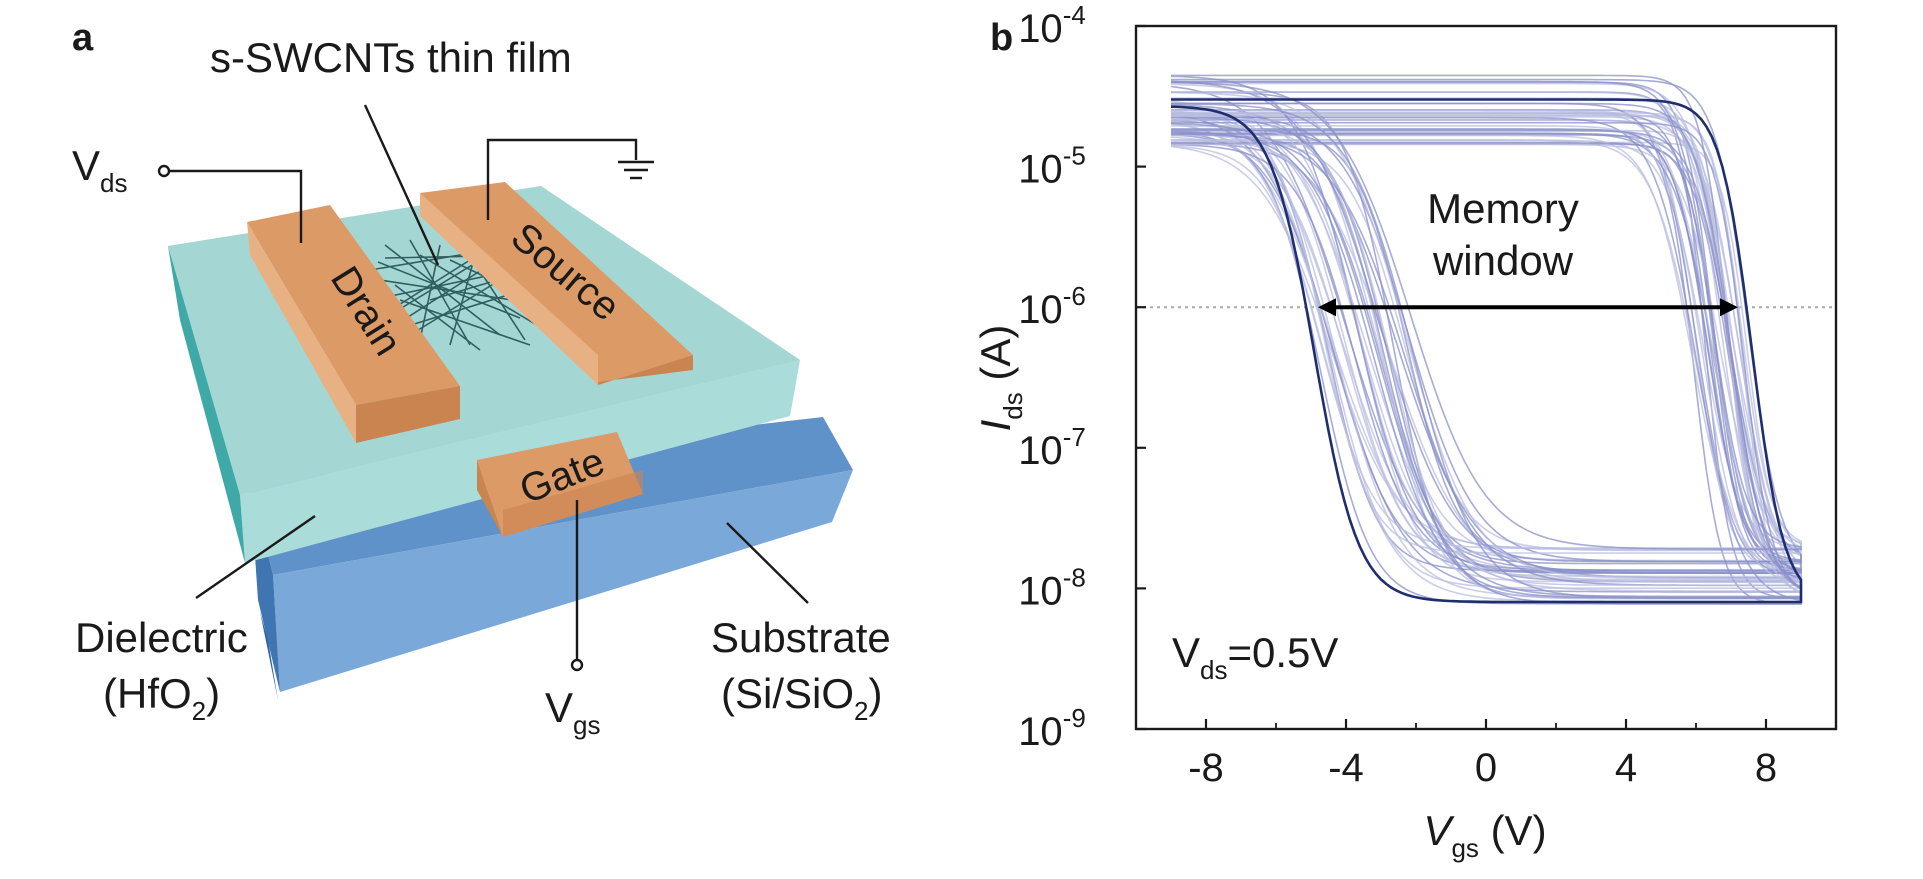  Describe the element at coordinates (560, 484) in the screenshot. I see `gate-electrode: Gate` at that location.